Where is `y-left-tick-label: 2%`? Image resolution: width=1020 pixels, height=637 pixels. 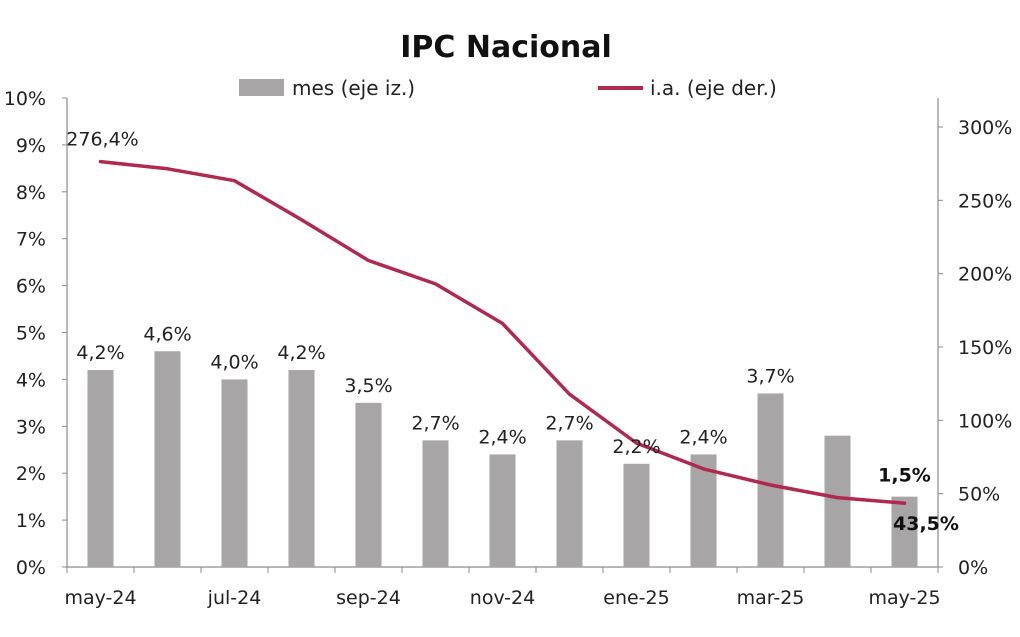 y-left-tick-label: 2% is located at coordinates (31, 474).